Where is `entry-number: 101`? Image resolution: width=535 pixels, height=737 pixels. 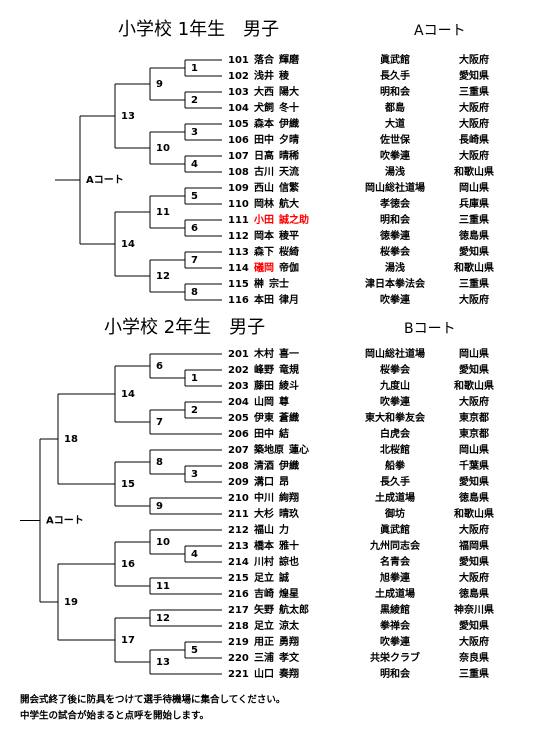
entry-number: 101 is located at coordinates (238, 60).